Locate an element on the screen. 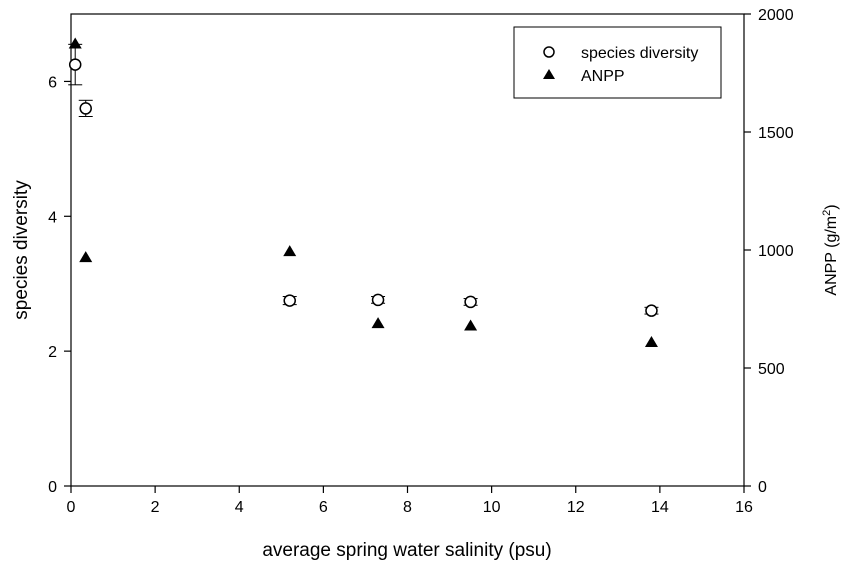  y-right-axis-title: ANPP (g/m2) is located at coordinates (830, 249).